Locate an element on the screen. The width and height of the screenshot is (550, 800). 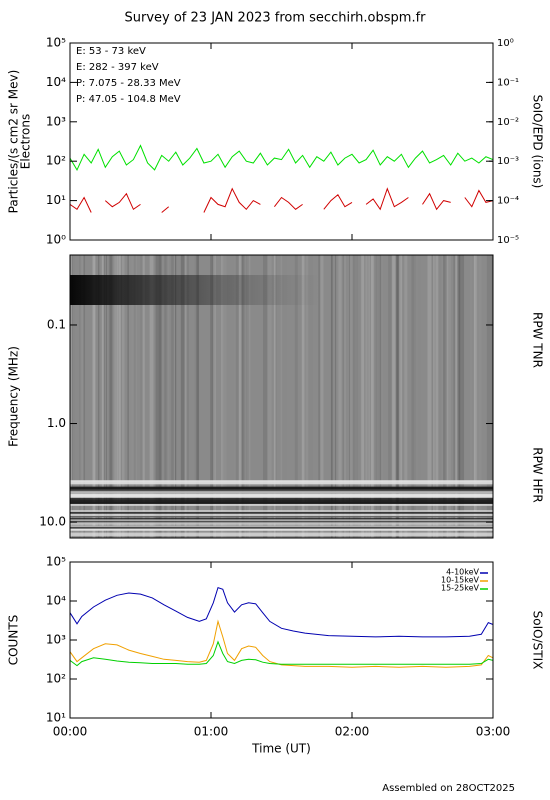
legend-entry: P: 47.05 - 104.8 MeV is located at coordinates (128, 99).